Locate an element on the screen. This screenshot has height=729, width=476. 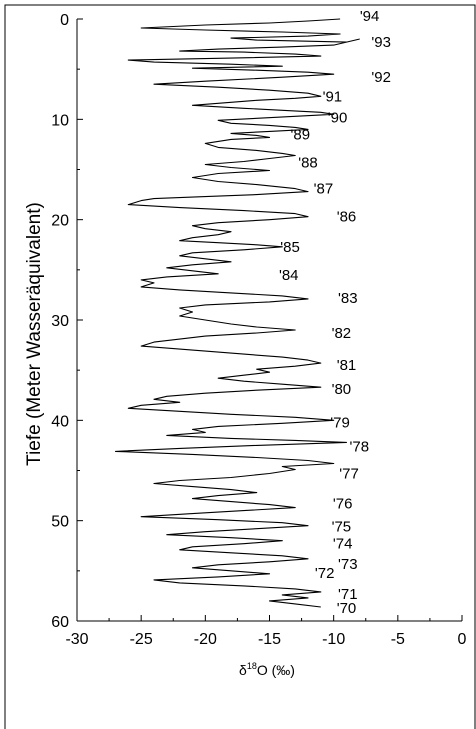
year-annotation: '91 is located at coordinates (333, 96).